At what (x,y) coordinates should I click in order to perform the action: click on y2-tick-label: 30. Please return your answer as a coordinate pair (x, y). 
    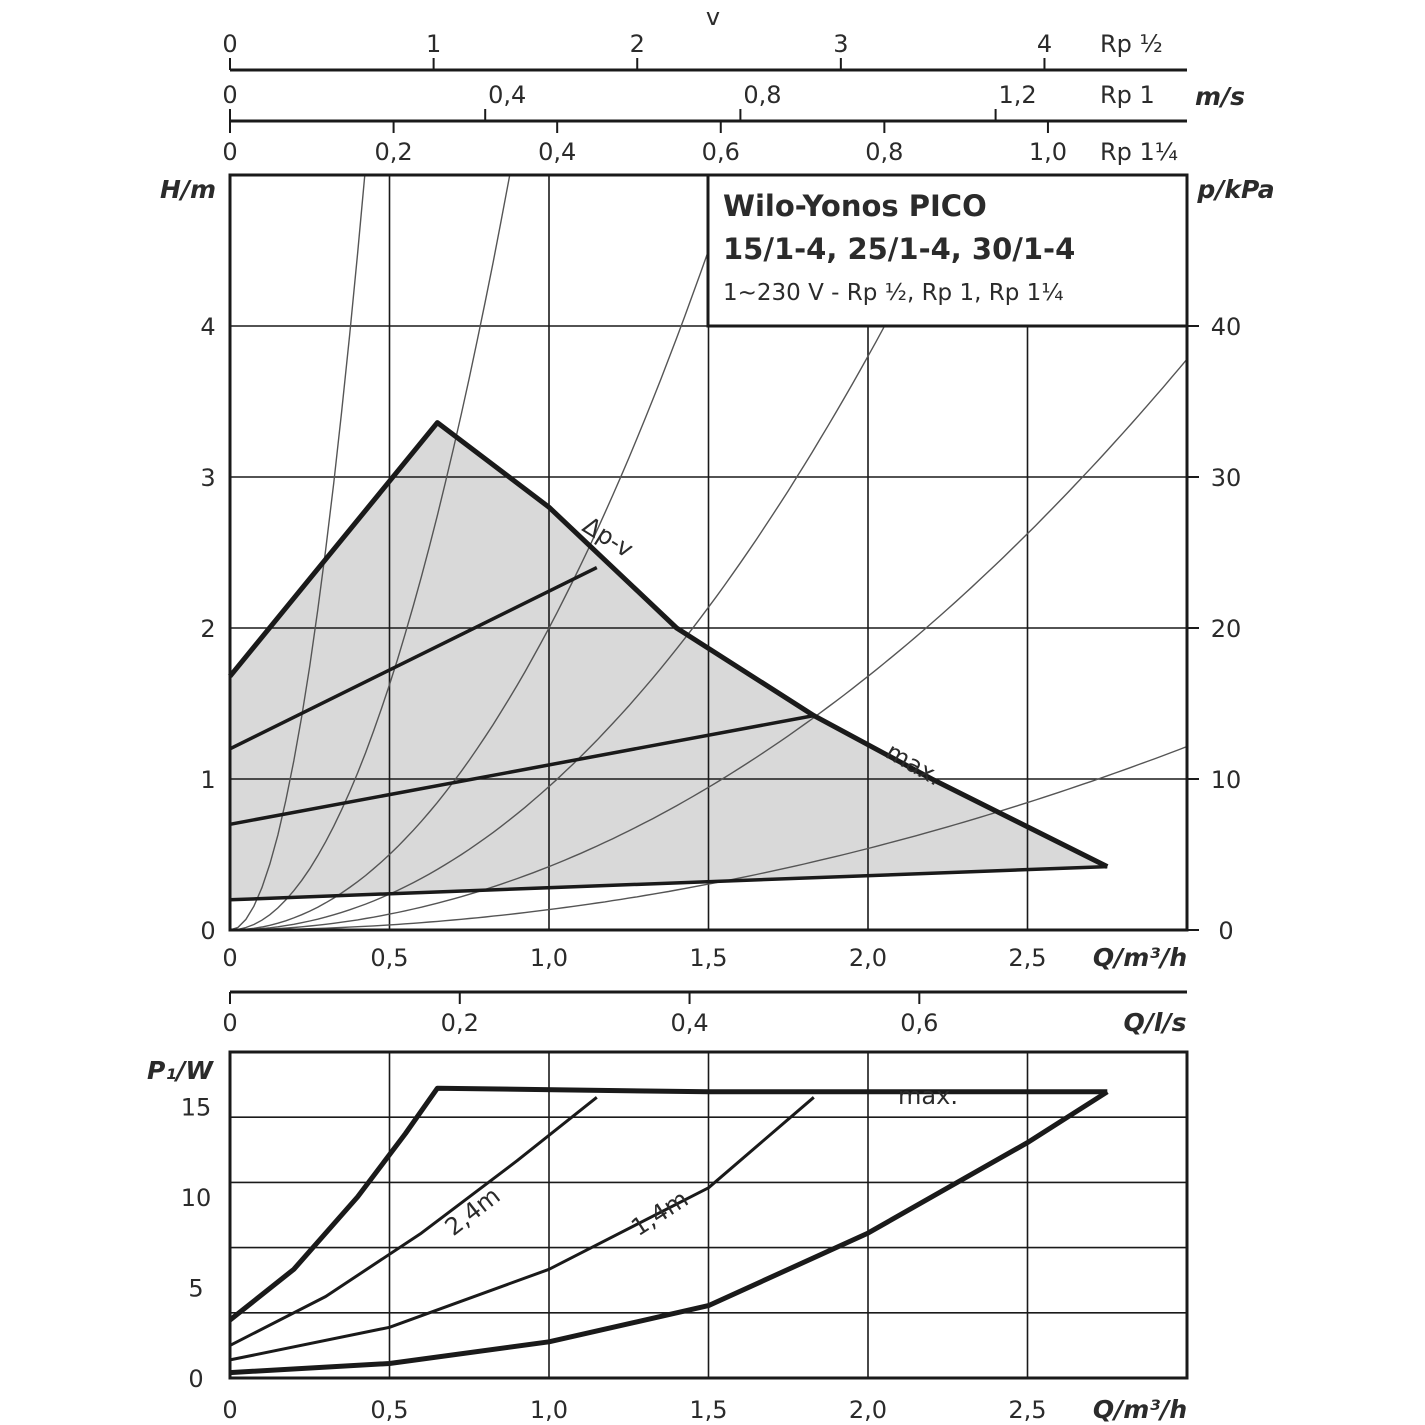
    Looking at the image, I should click on (1226, 478).